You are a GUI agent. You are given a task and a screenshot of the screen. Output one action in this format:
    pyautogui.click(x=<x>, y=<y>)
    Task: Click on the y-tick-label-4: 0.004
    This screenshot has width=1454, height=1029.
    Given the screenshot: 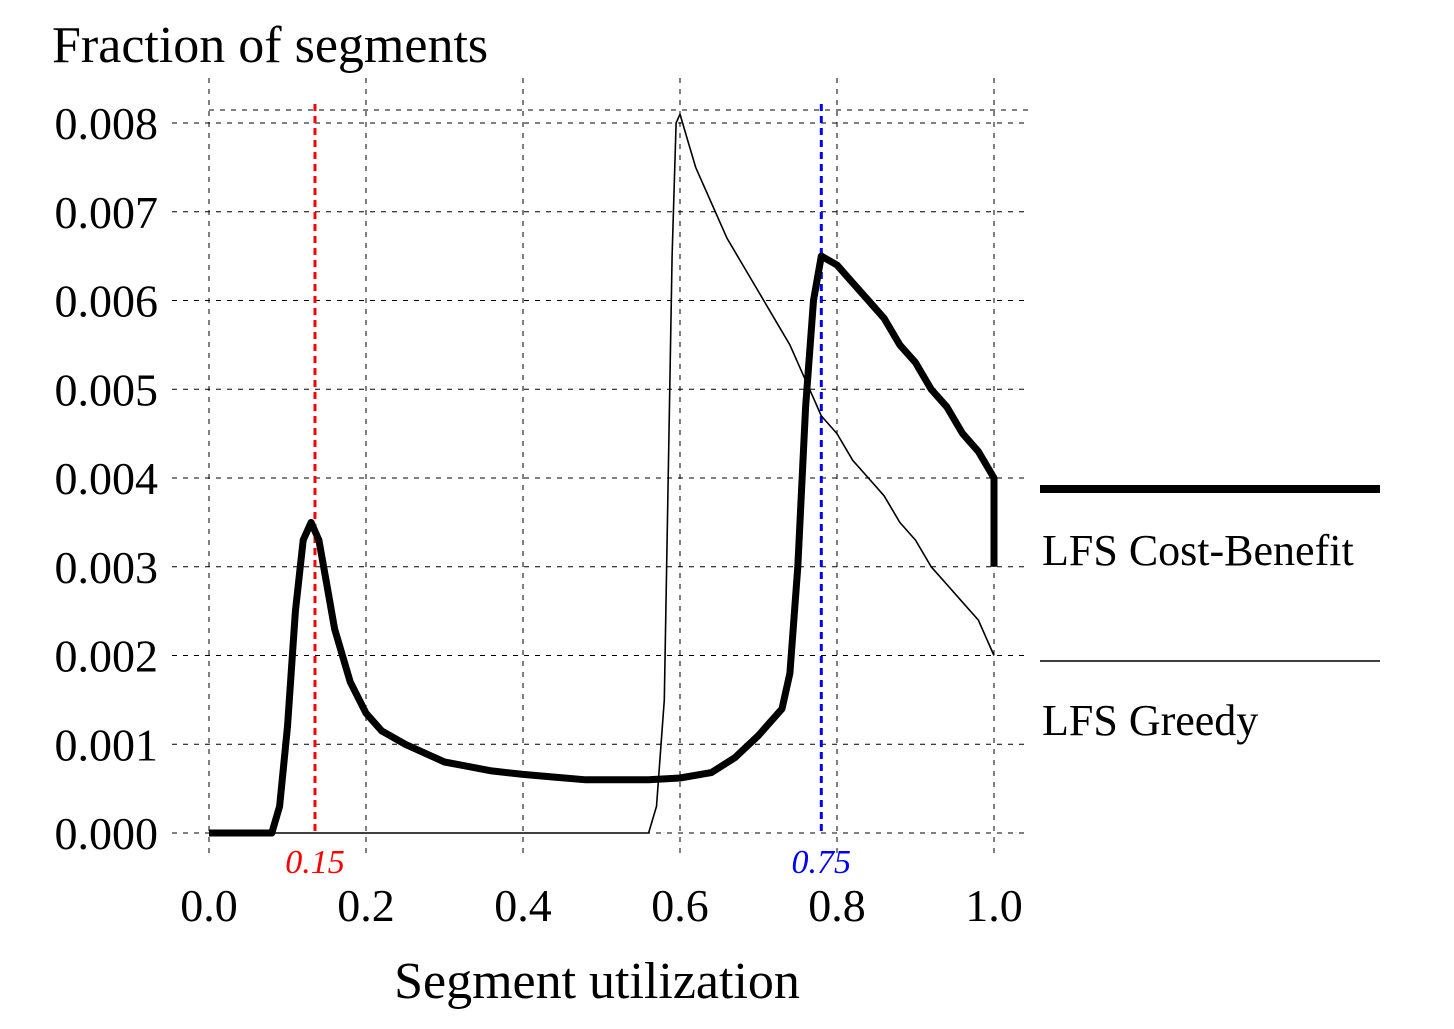 What is the action you would take?
    pyautogui.click(x=107, y=478)
    